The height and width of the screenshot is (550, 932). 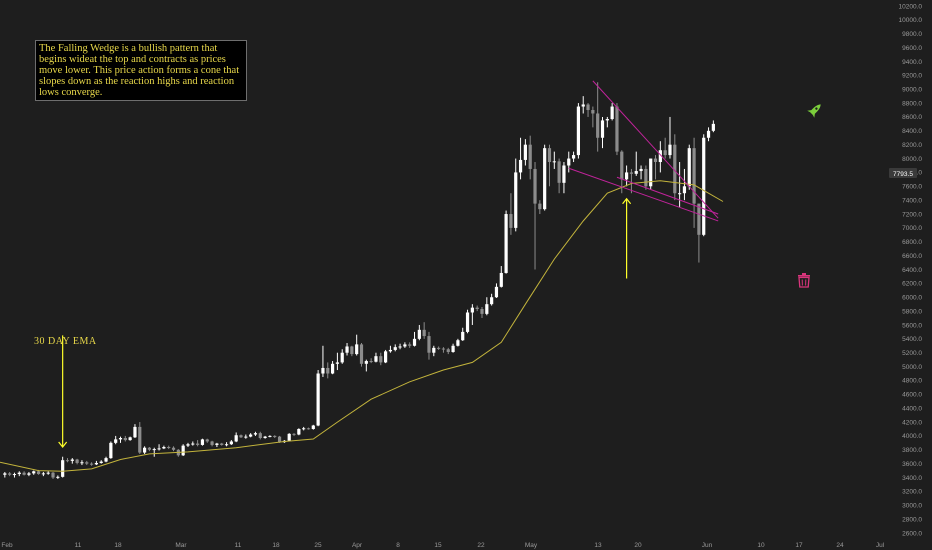 I want to click on y-tick-label: 3800.0, so click(x=912, y=450).